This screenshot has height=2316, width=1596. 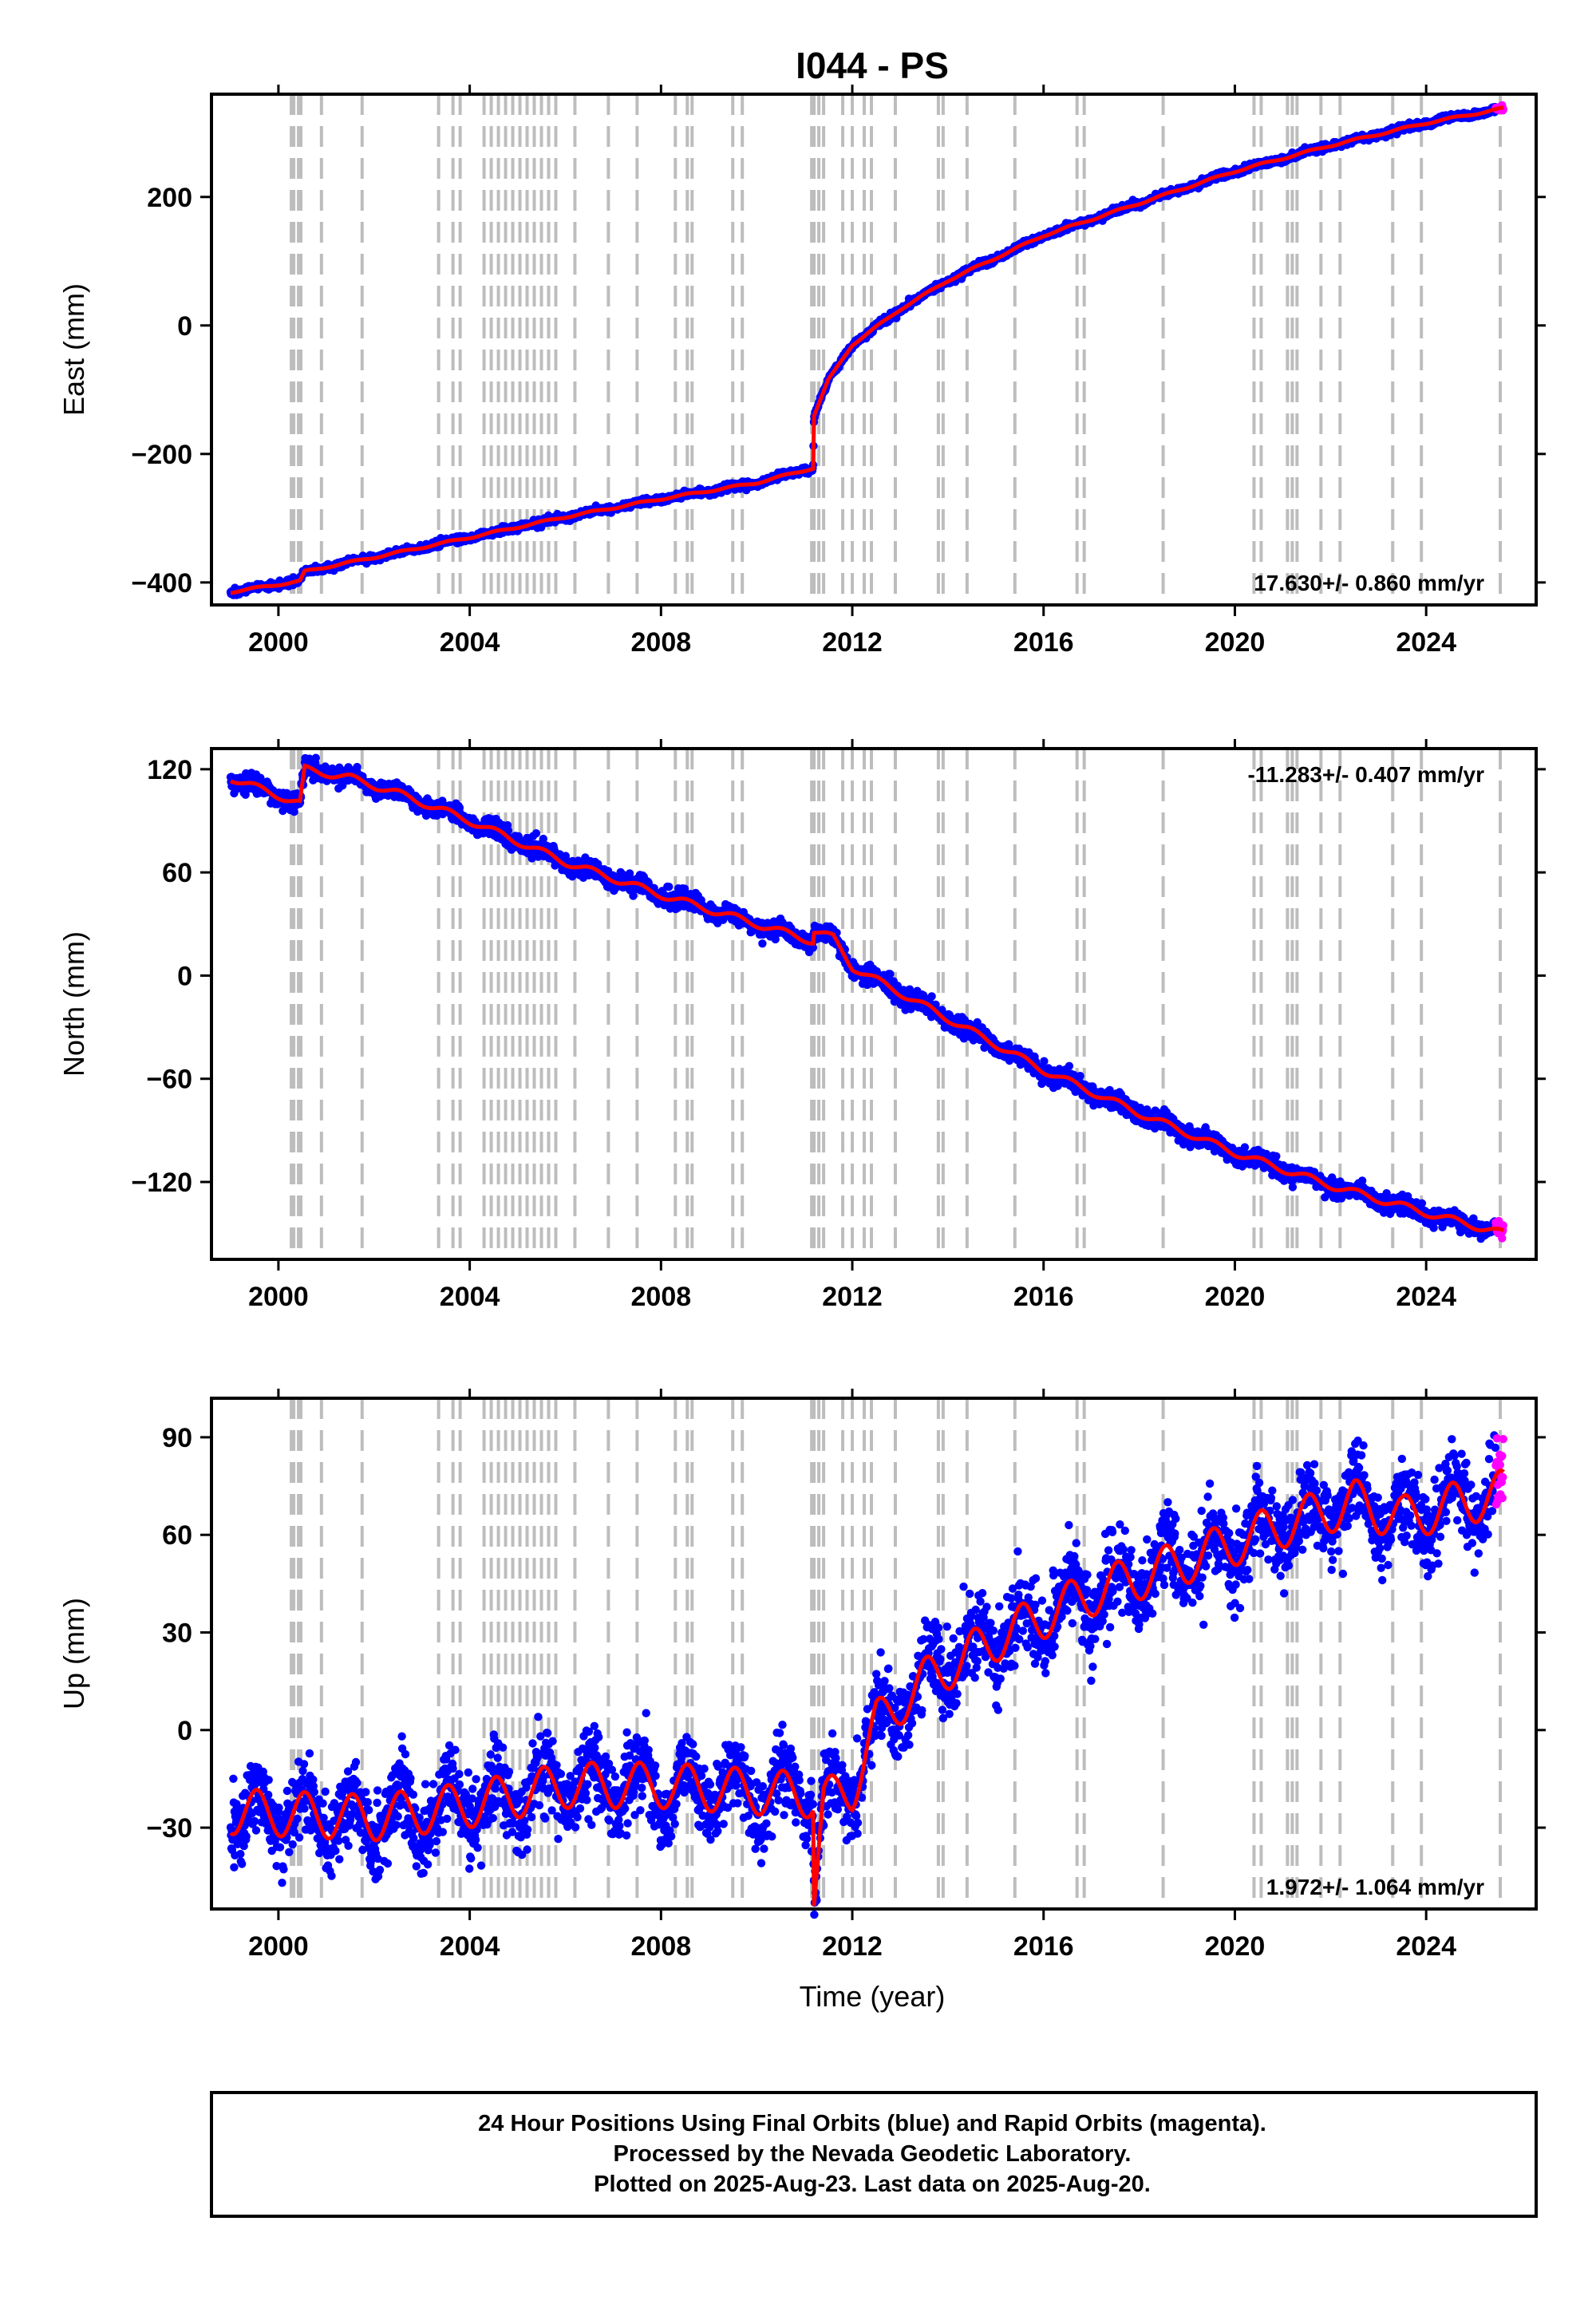 I want to click on east-xtick-label: 2000, so click(x=278, y=642).